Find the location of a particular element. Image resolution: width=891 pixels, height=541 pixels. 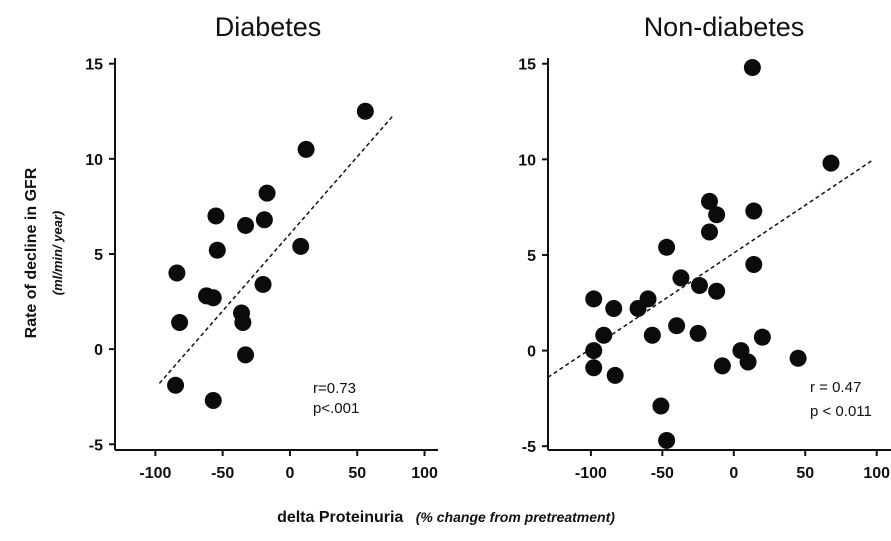

annotation-r: r = 0.47 is located at coordinates (835, 387).